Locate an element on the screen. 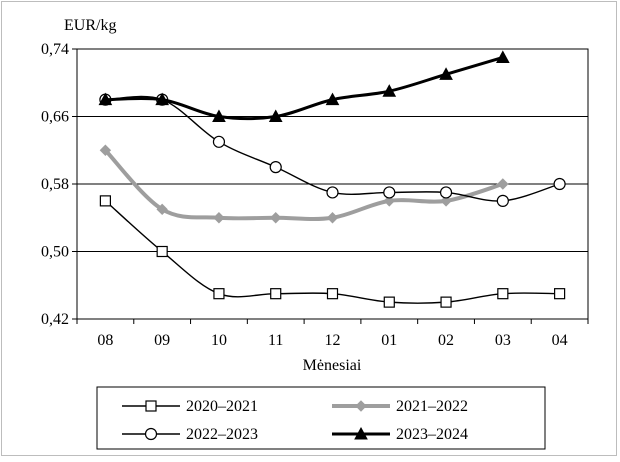 Image resolution: width=620 pixels, height=462 pixels. x-tick-label: 09 is located at coordinates (162, 340).